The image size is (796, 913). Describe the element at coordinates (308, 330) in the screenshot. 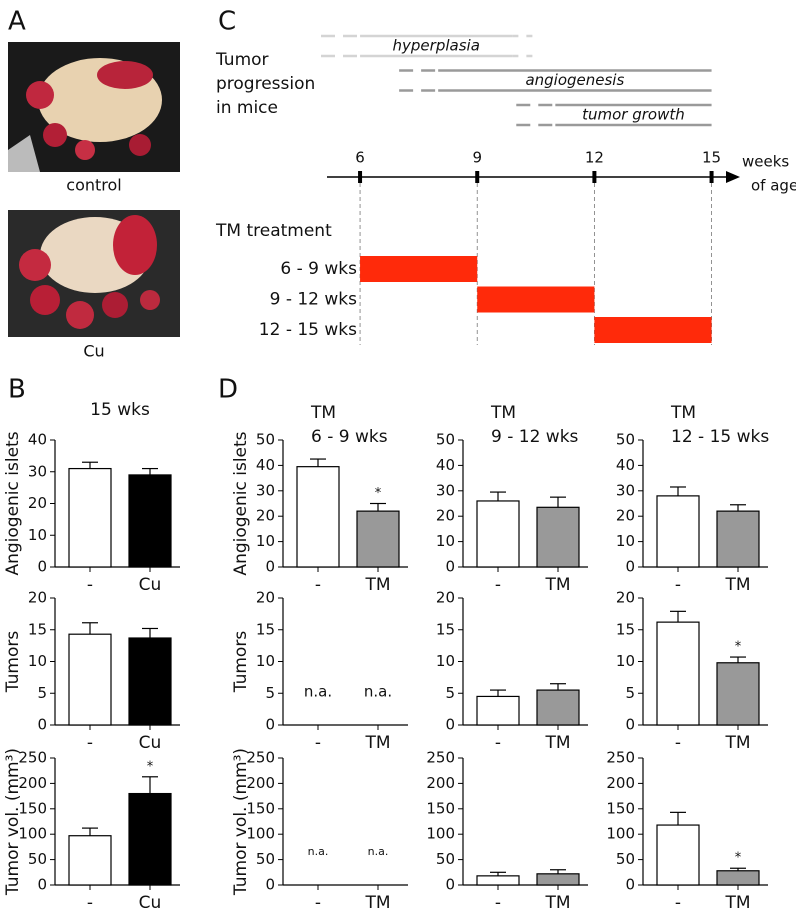

I see `treatment-label: 12 - 15 wks` at that location.